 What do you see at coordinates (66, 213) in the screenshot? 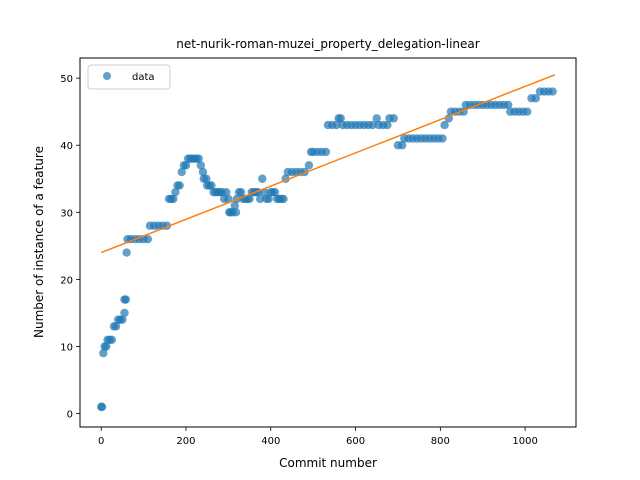
I see `y-tick-label-30: 30` at bounding box center [66, 213].